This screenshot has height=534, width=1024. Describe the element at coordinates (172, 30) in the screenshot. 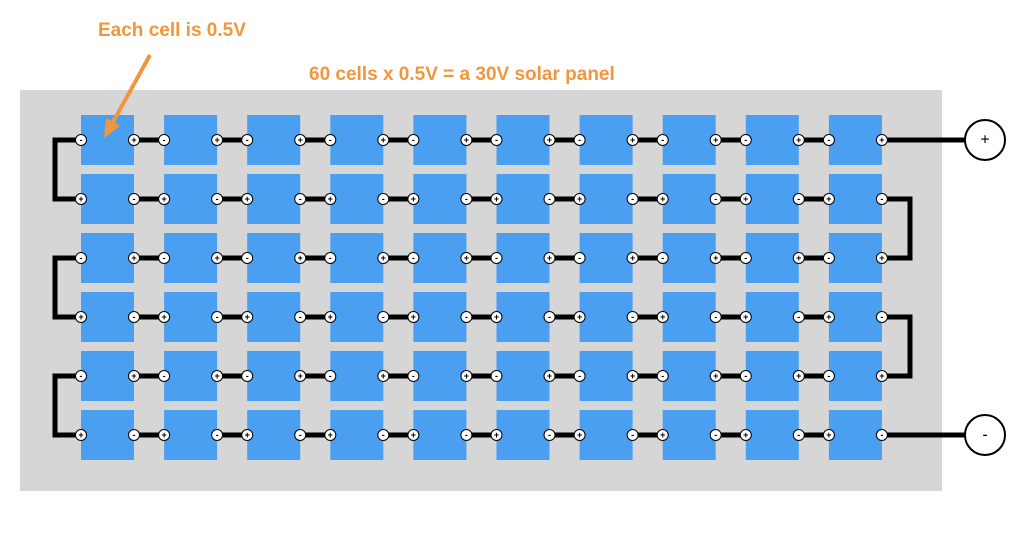

I see `annotation: Each cell is 0.5V` at that location.